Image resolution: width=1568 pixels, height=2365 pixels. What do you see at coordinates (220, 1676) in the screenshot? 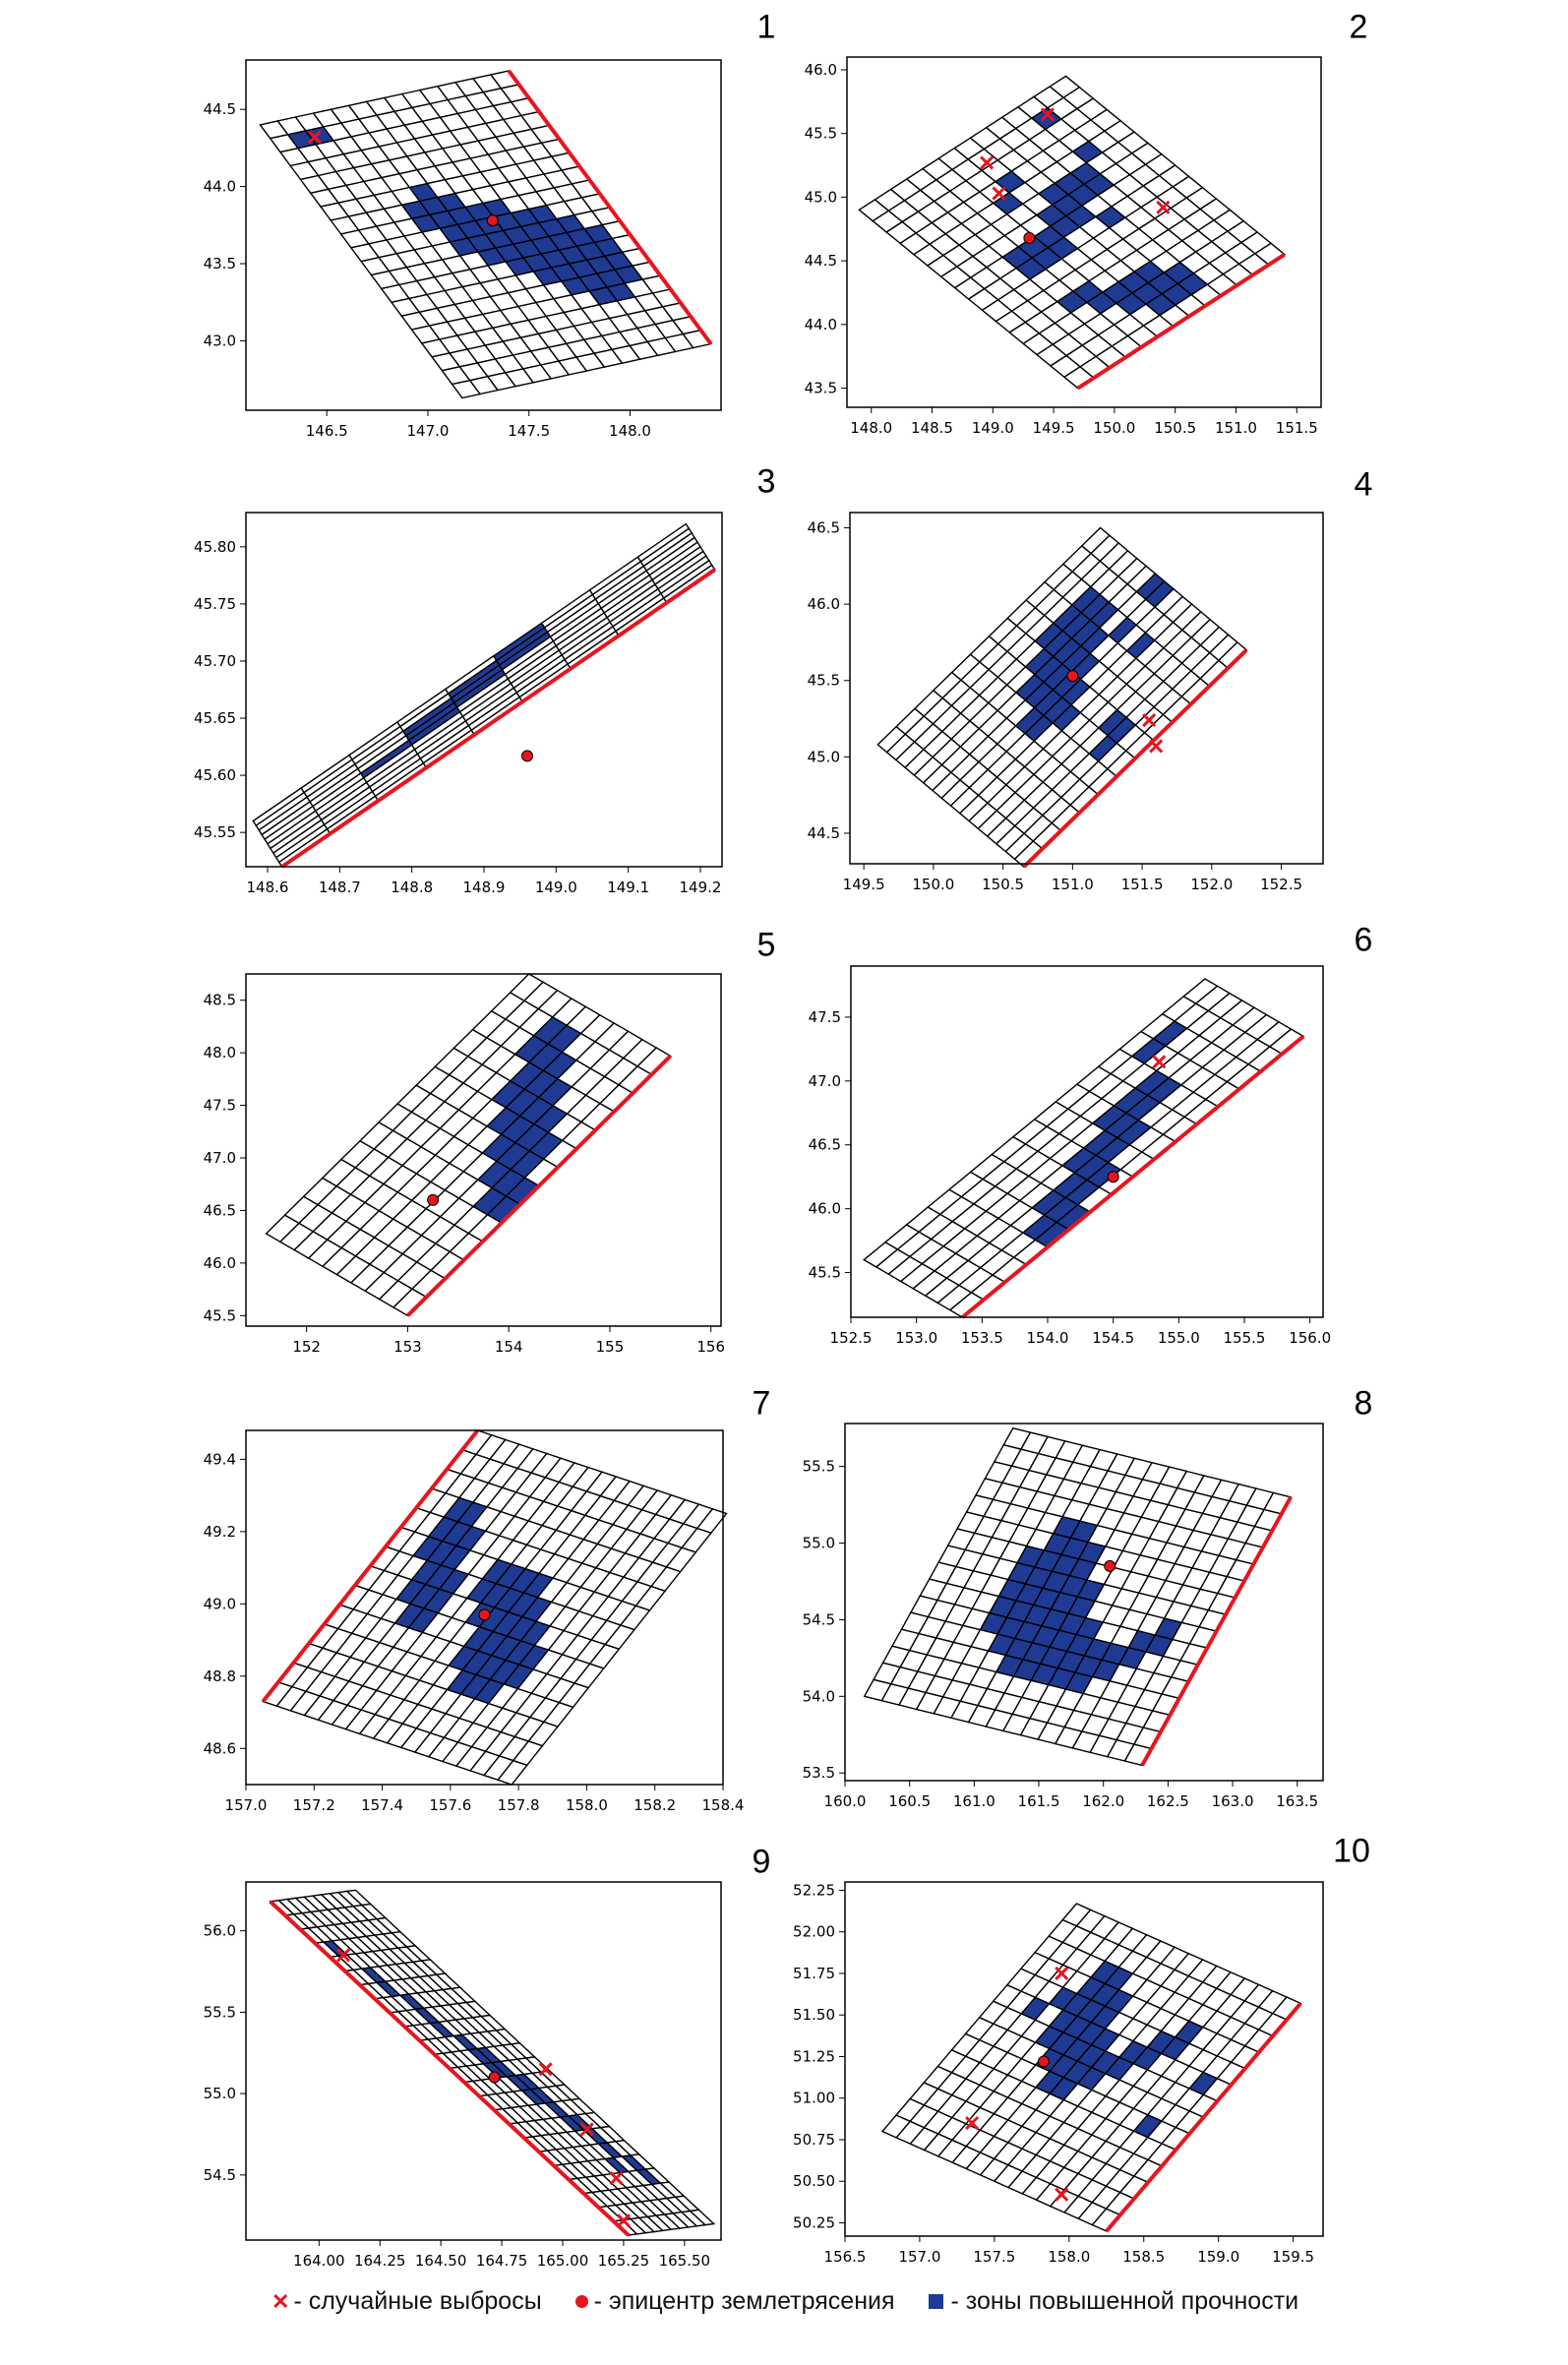
I see `y-tick-label: 48.8` at bounding box center [220, 1676].